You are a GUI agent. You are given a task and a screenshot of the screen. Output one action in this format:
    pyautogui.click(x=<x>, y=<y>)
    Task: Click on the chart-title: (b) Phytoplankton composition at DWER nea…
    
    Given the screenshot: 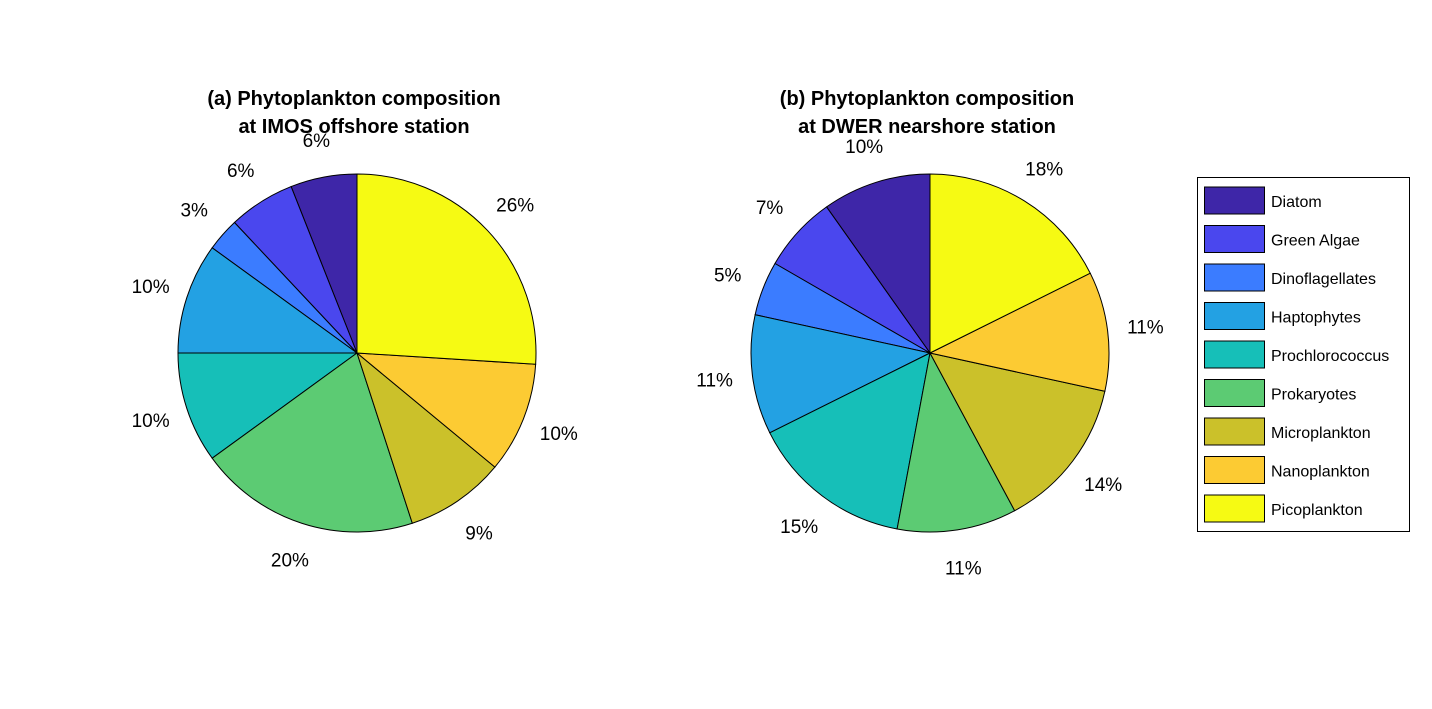 What is the action you would take?
    pyautogui.click(x=927, y=113)
    